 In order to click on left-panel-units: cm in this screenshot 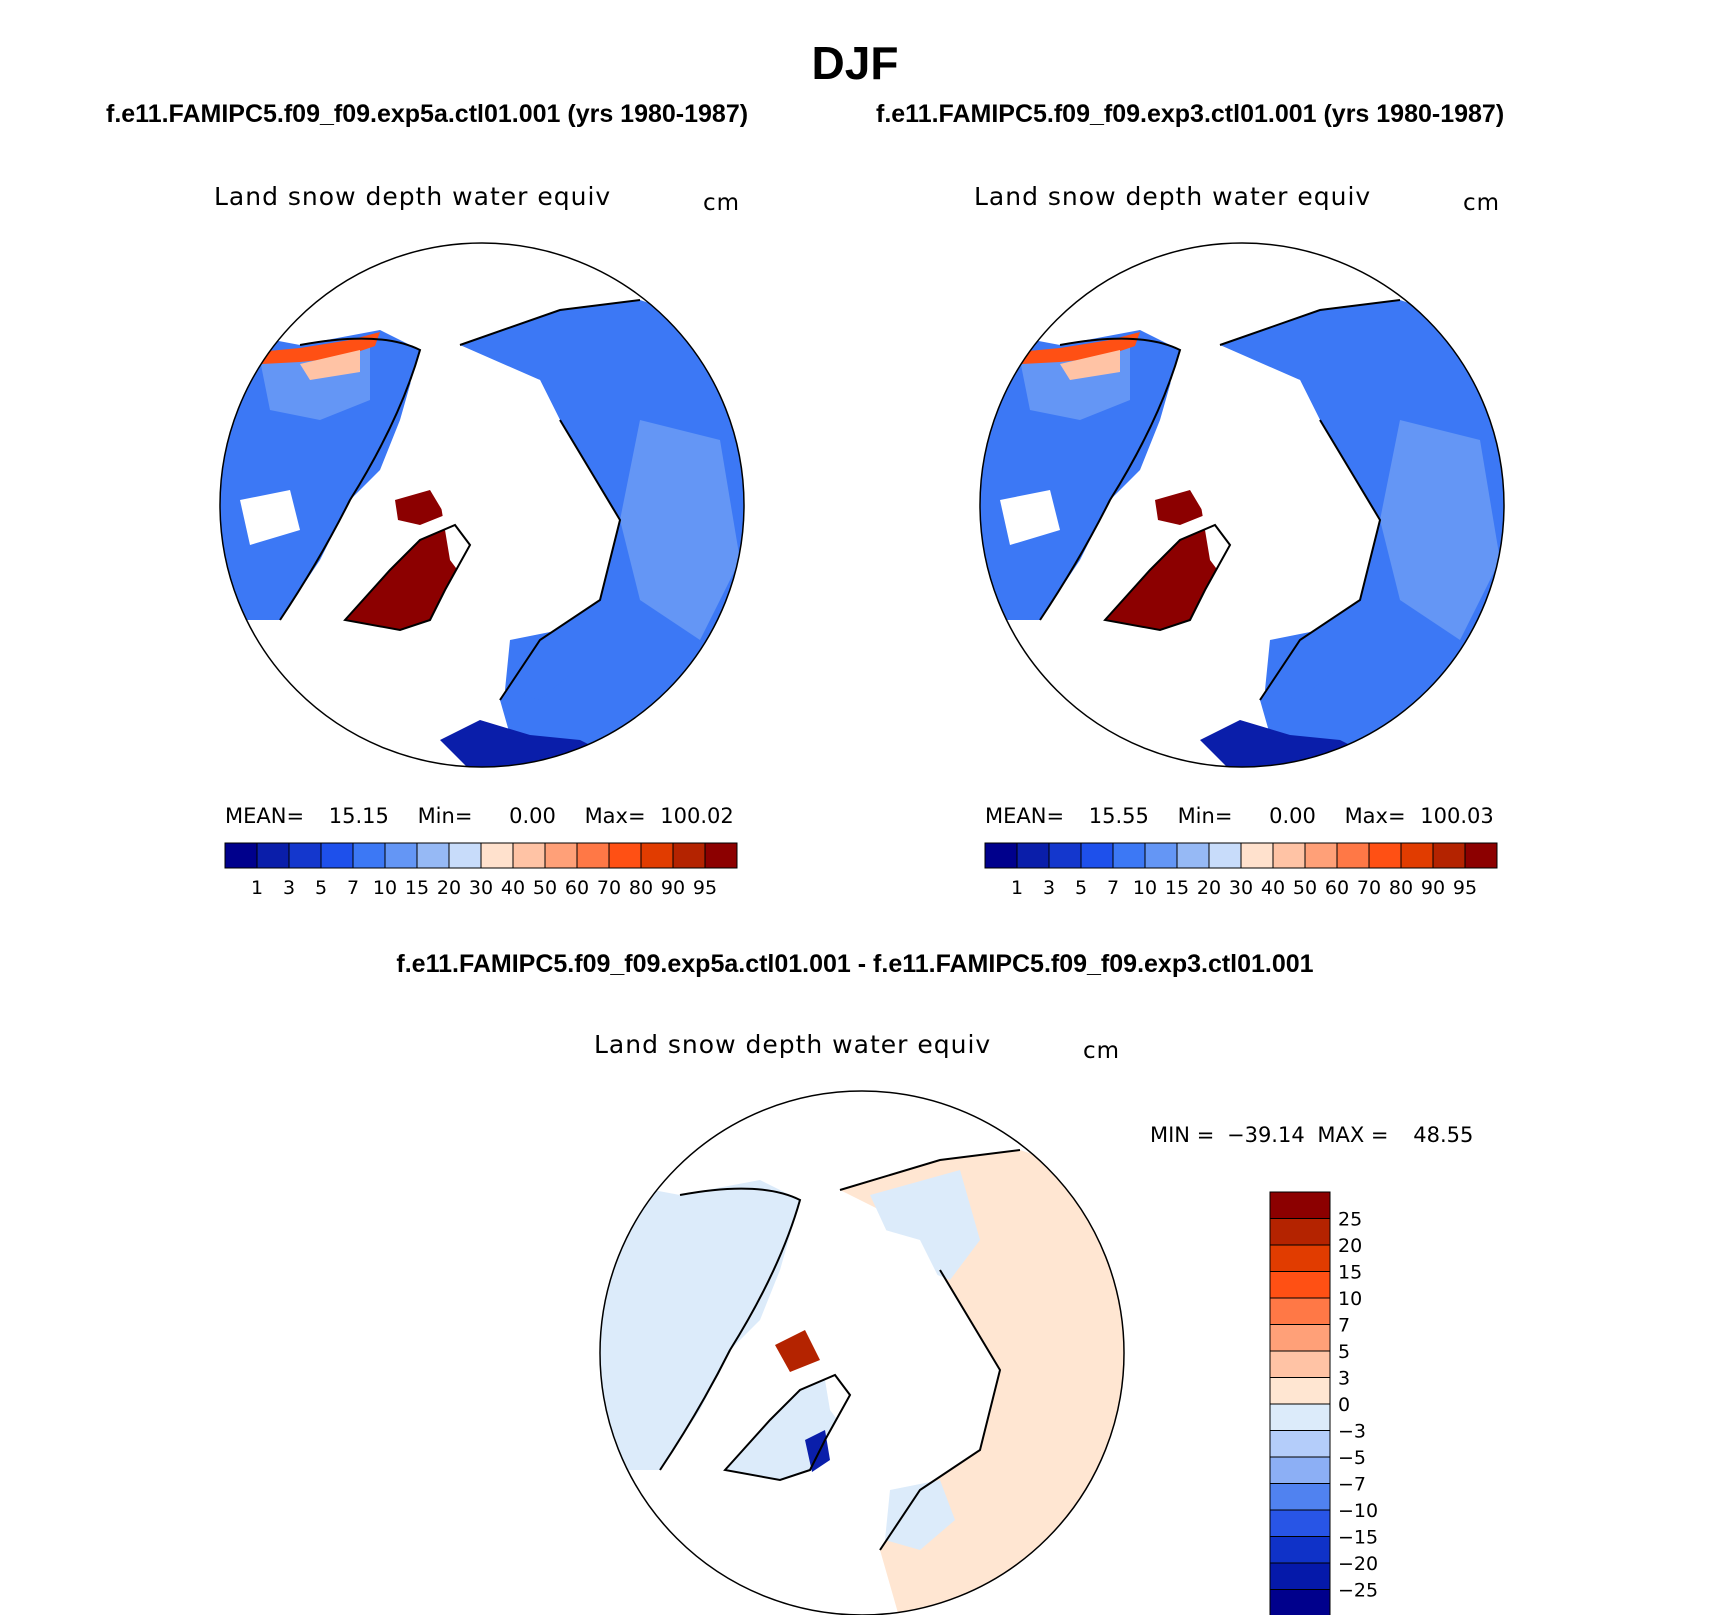, I will do `click(722, 203)`.